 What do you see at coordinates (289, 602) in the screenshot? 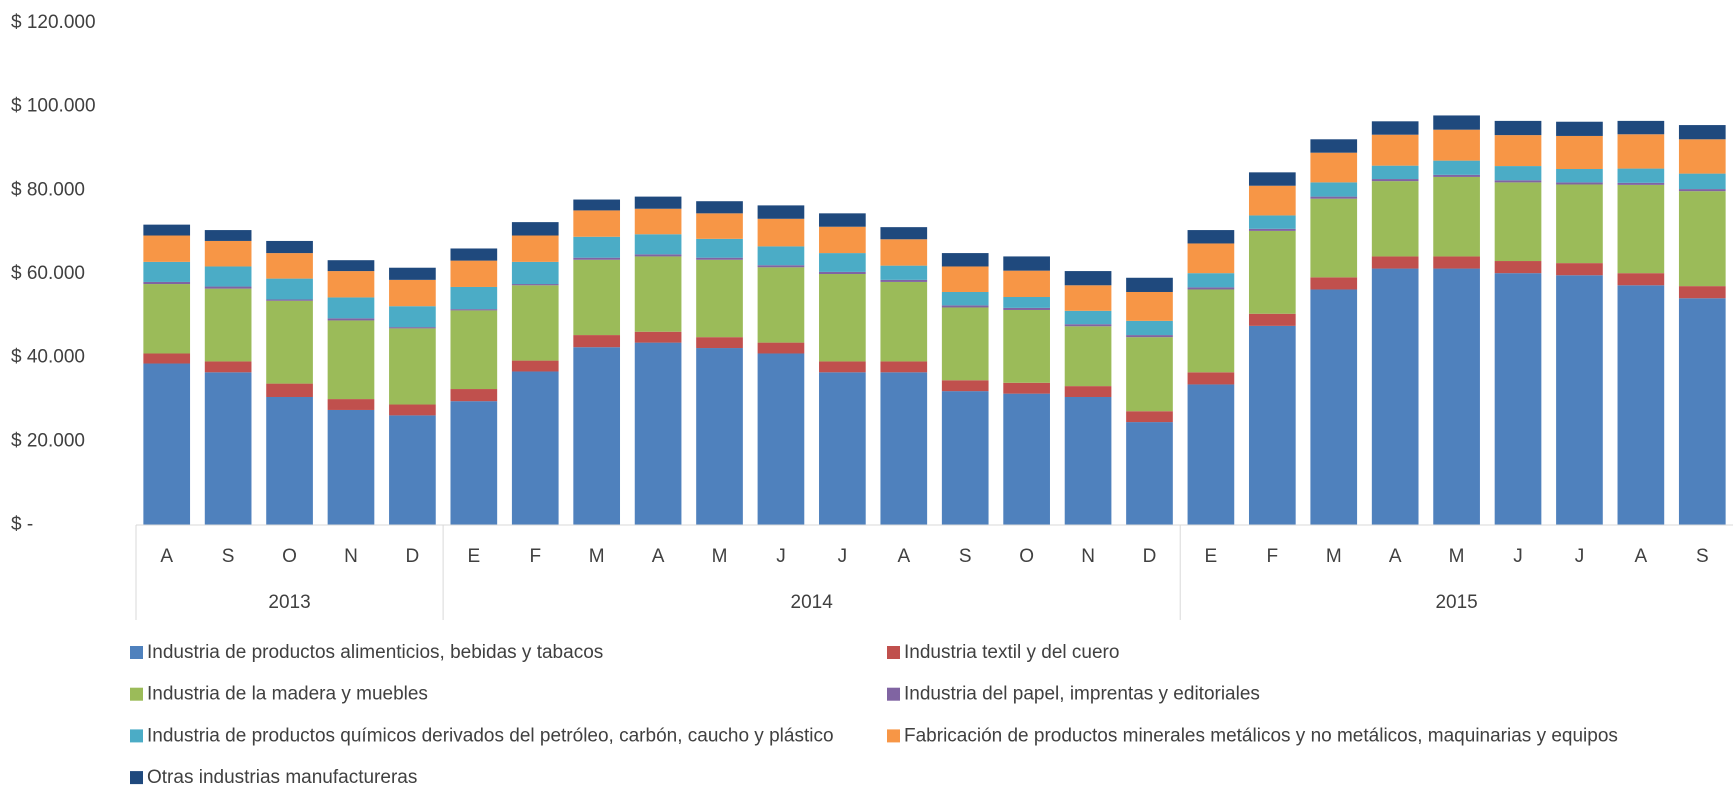
I see `group-label: 2013` at bounding box center [289, 602].